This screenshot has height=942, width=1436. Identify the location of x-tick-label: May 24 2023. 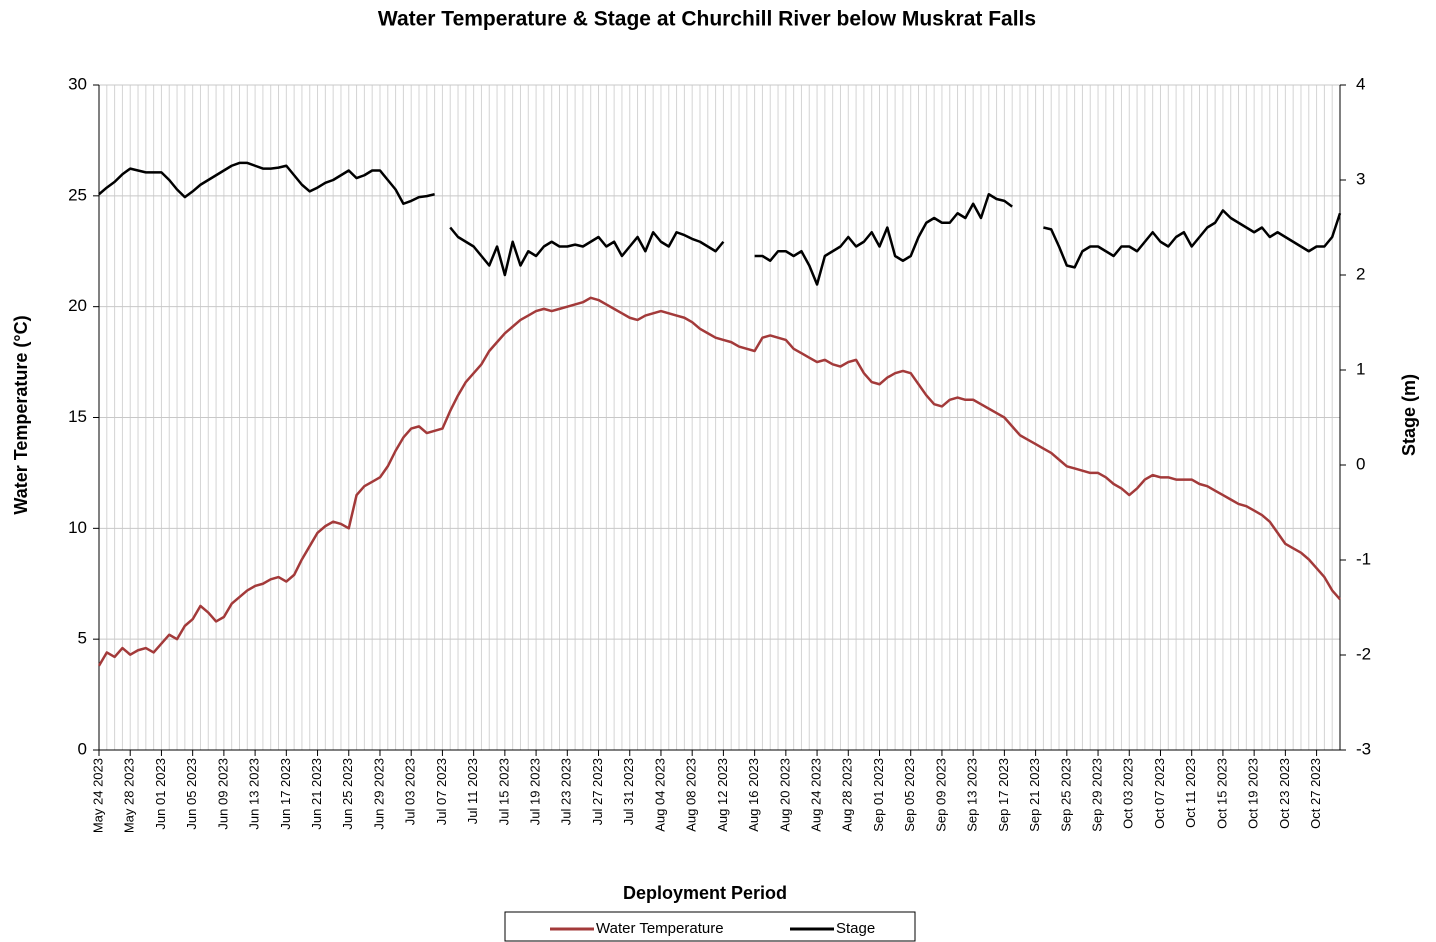
(97, 795).